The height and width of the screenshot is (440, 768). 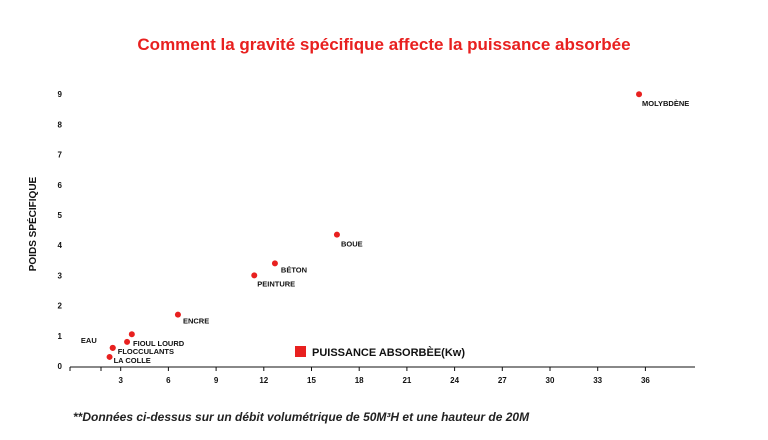 I want to click on y-tick-label: 7, so click(x=60, y=155).